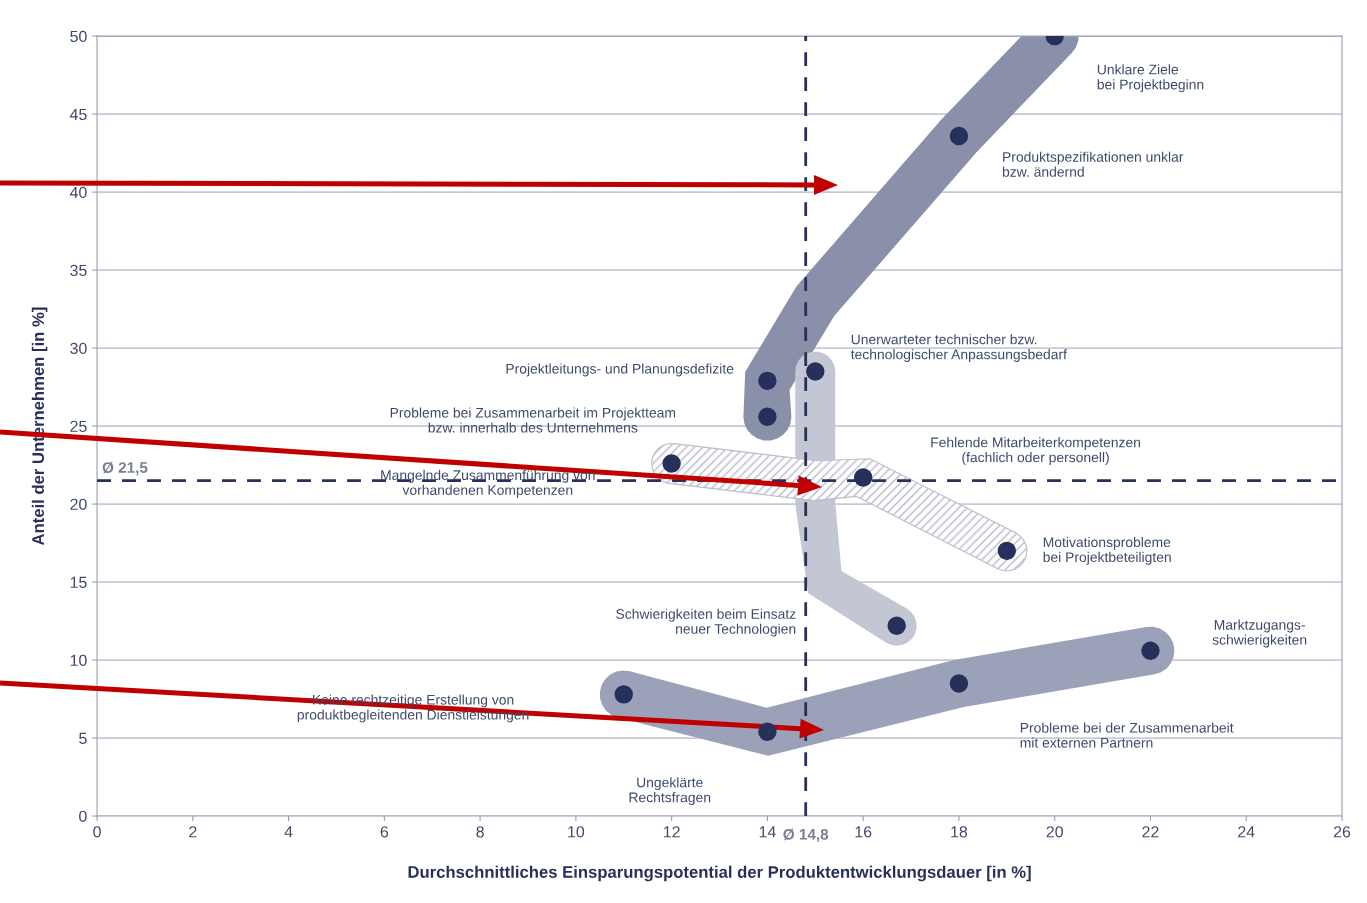 Image resolution: width=1367 pixels, height=903 pixels. Describe the element at coordinates (97, 832) in the screenshot. I see `x-tick-label: 0` at that location.